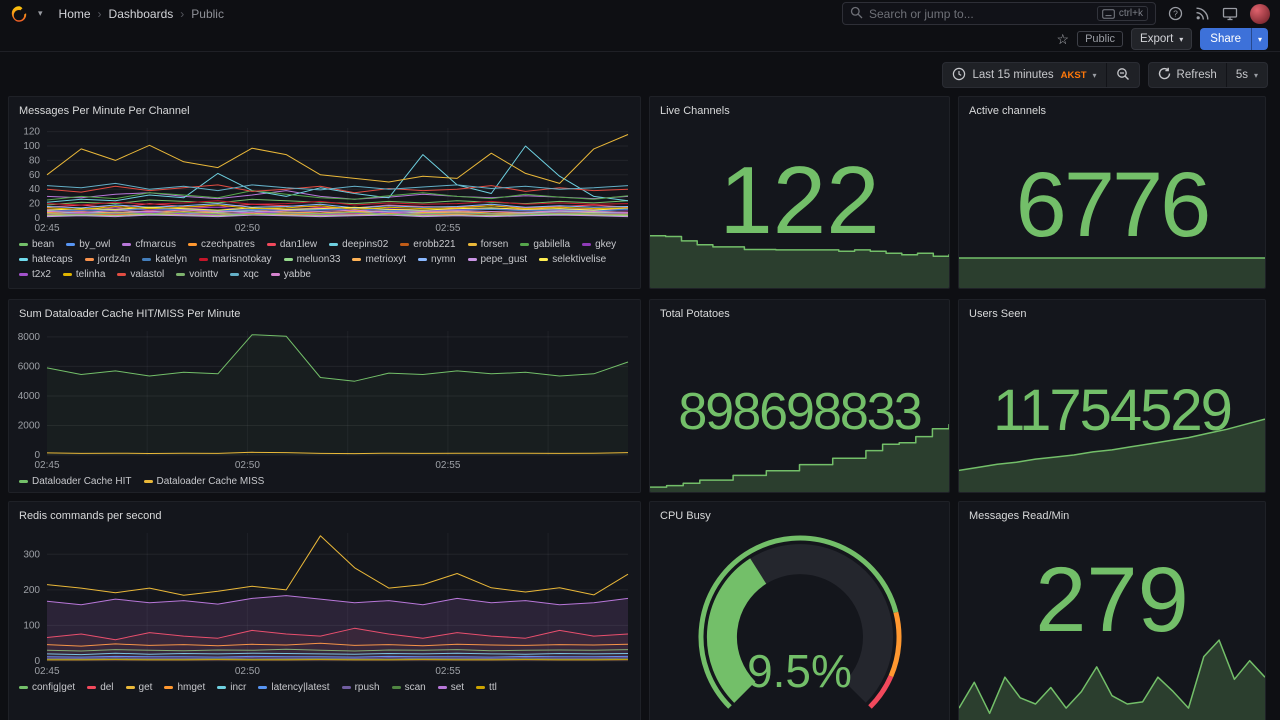 The height and width of the screenshot is (720, 1280). What do you see at coordinates (545, 244) in the screenshot?
I see `legend-item: gabilella` at bounding box center [545, 244].